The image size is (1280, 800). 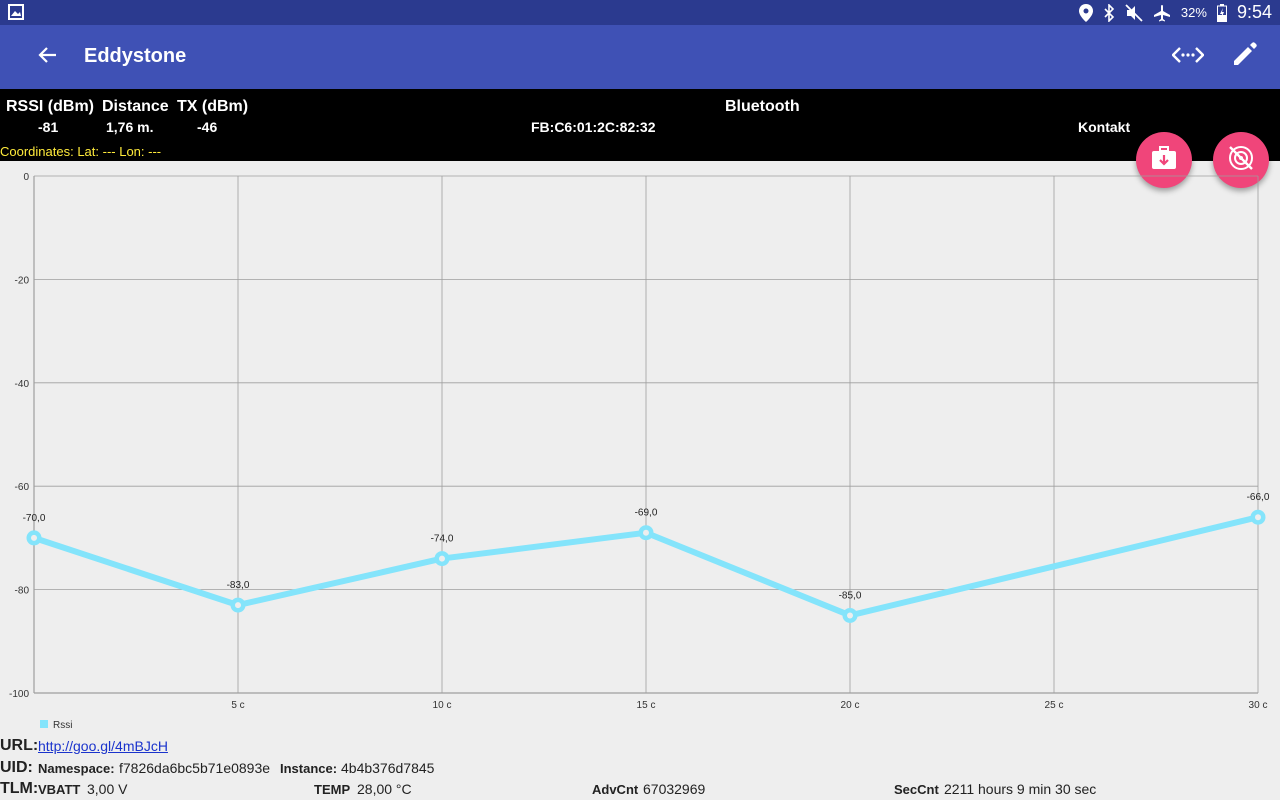 What do you see at coordinates (59, 789) in the screenshot?
I see `vbatt-label: VBATT` at bounding box center [59, 789].